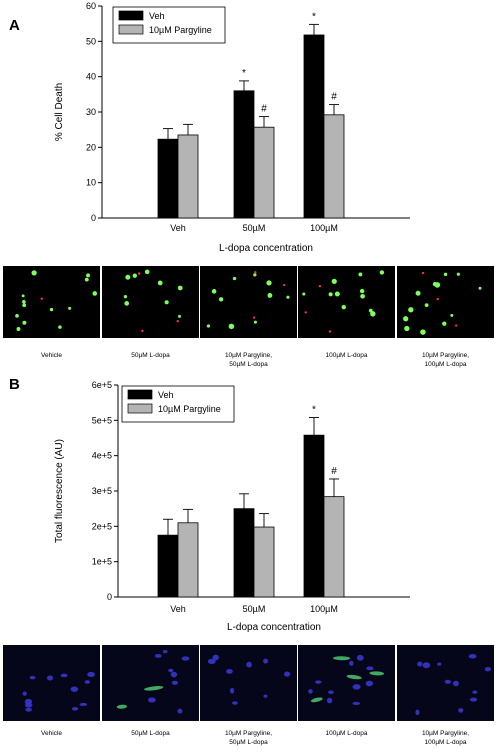 The height and width of the screenshot is (755, 500). What do you see at coordinates (109, 597) in the screenshot?
I see `y-tick-label: 0` at bounding box center [109, 597].